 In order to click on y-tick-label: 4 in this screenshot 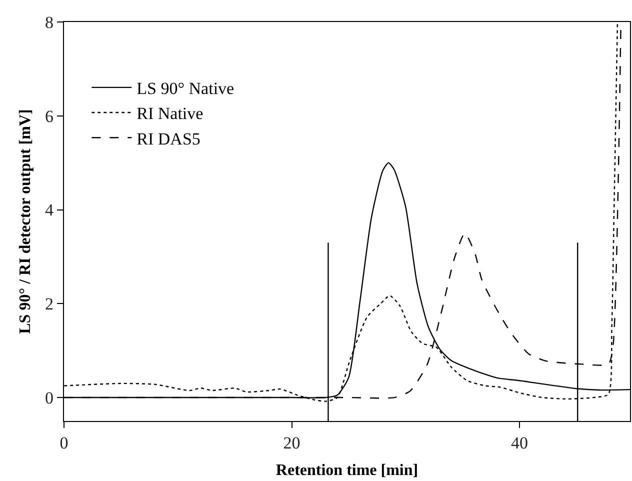, I will do `click(49, 210)`.